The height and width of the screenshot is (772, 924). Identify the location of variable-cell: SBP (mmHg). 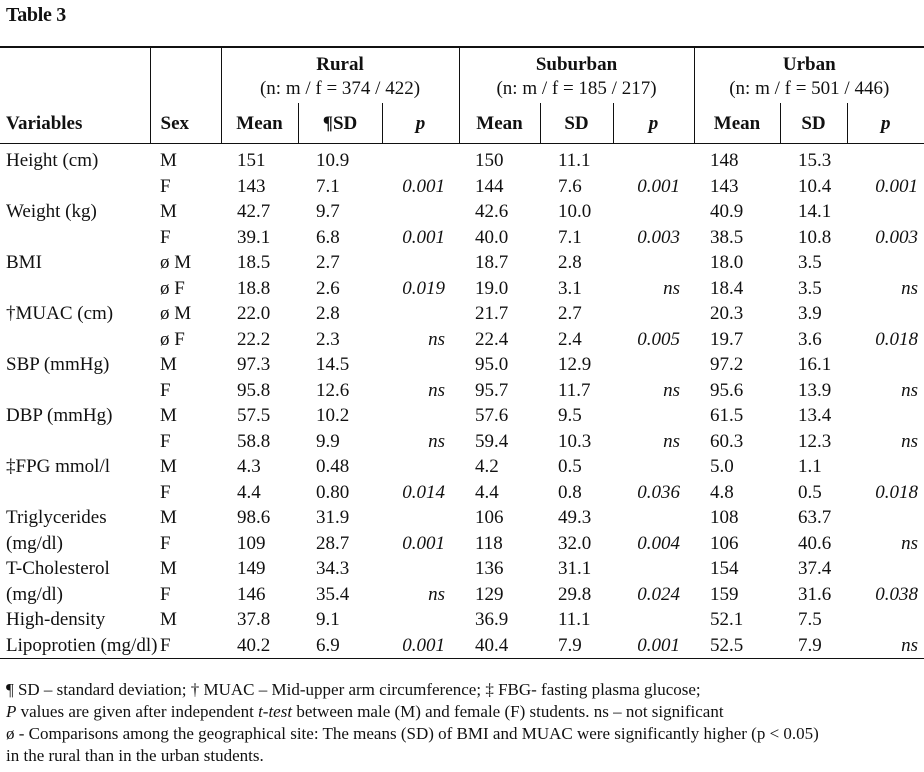
(58, 365).